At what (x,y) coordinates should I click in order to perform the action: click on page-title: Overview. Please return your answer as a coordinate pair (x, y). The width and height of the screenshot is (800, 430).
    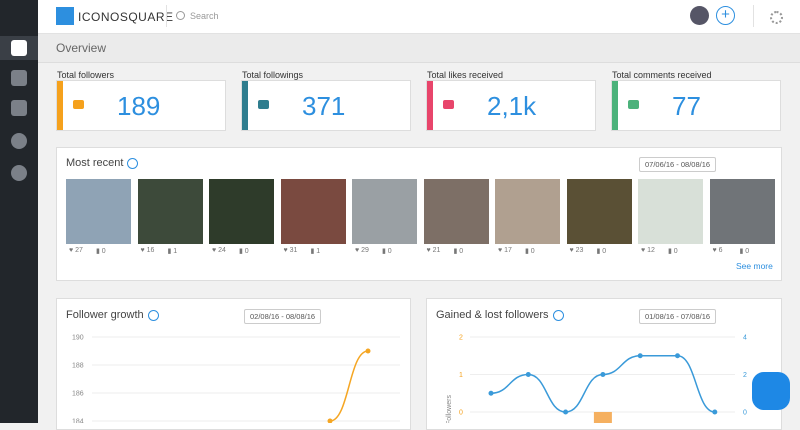
    Looking at the image, I should click on (81, 48).